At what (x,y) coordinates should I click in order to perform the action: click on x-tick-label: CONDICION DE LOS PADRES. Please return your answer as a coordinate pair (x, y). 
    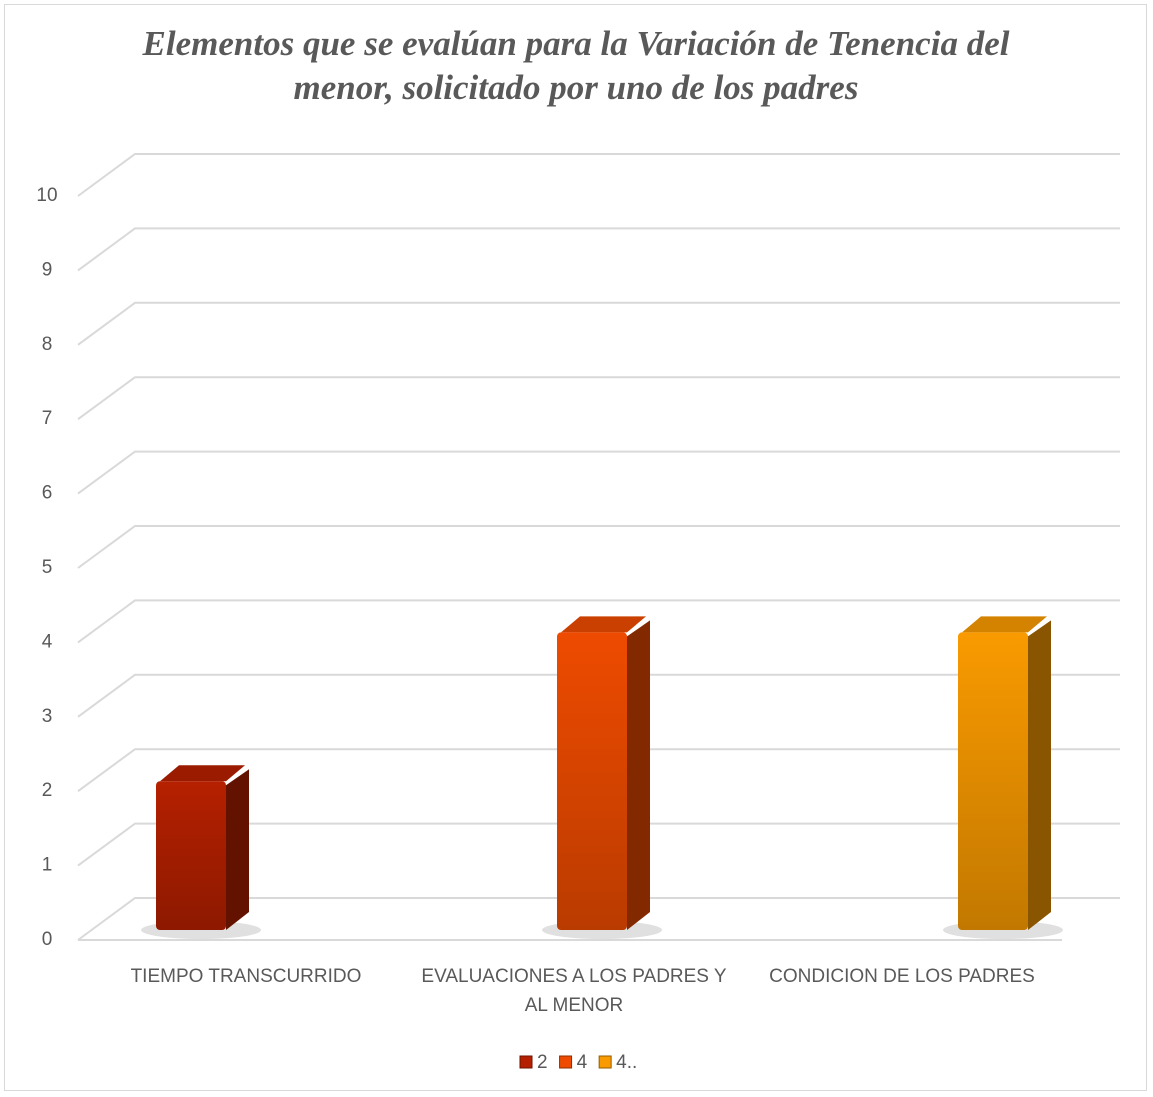
    Looking at the image, I should click on (902, 976).